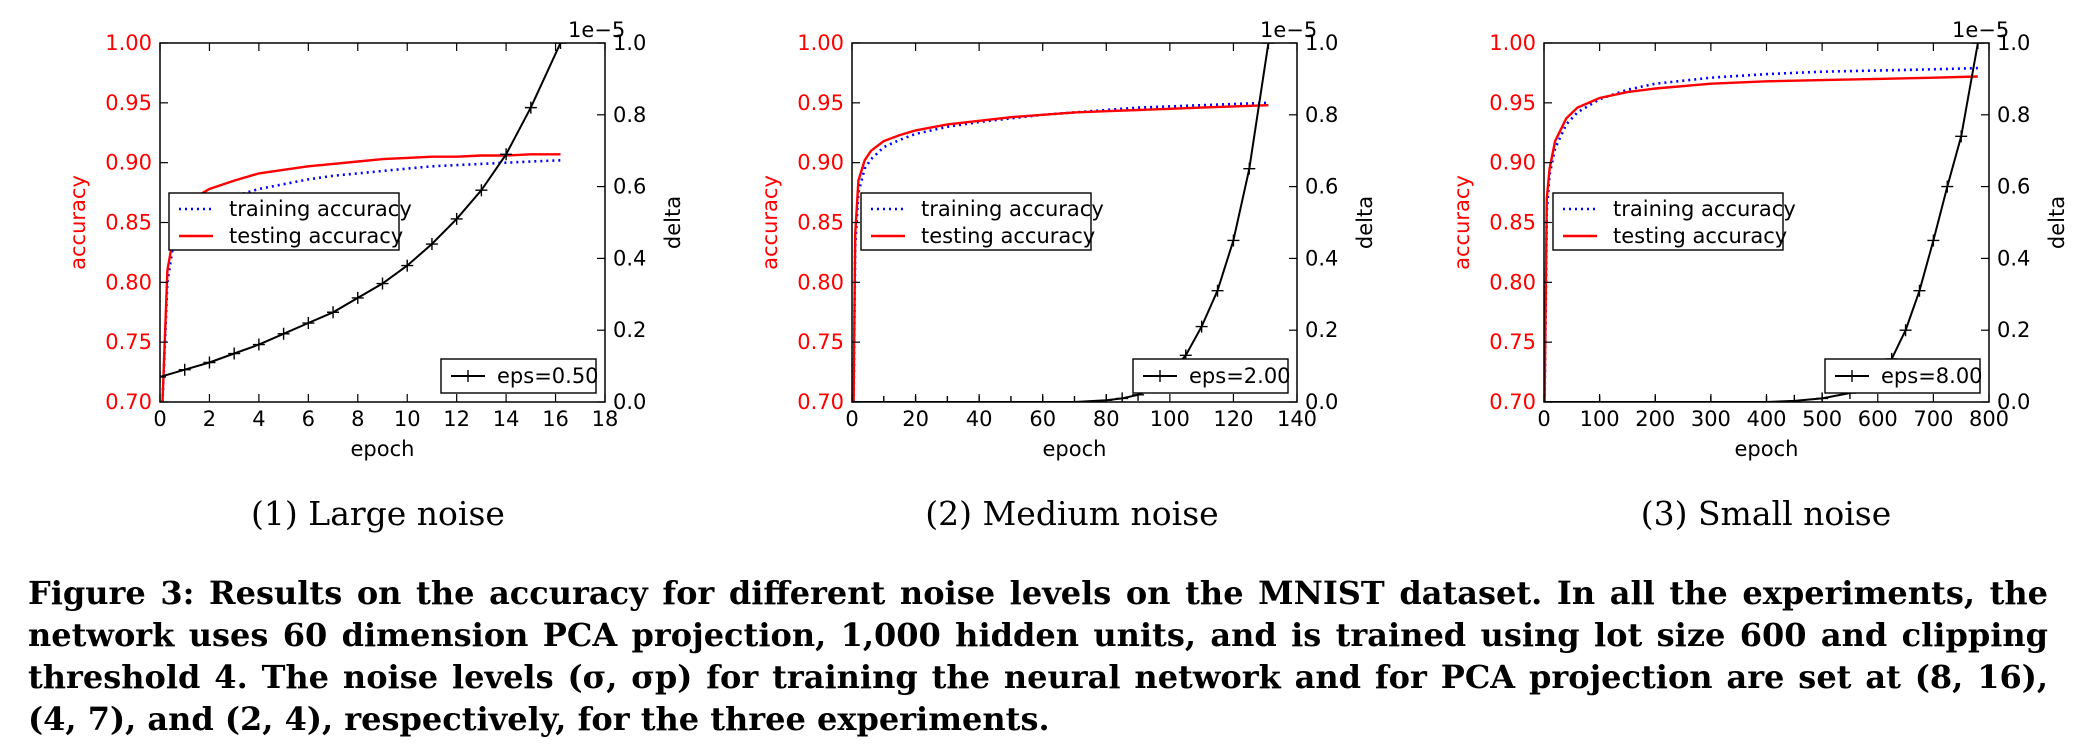 Image resolution: width=2077 pixels, height=754 pixels. I want to click on x-tick-label: 18, so click(605, 419).